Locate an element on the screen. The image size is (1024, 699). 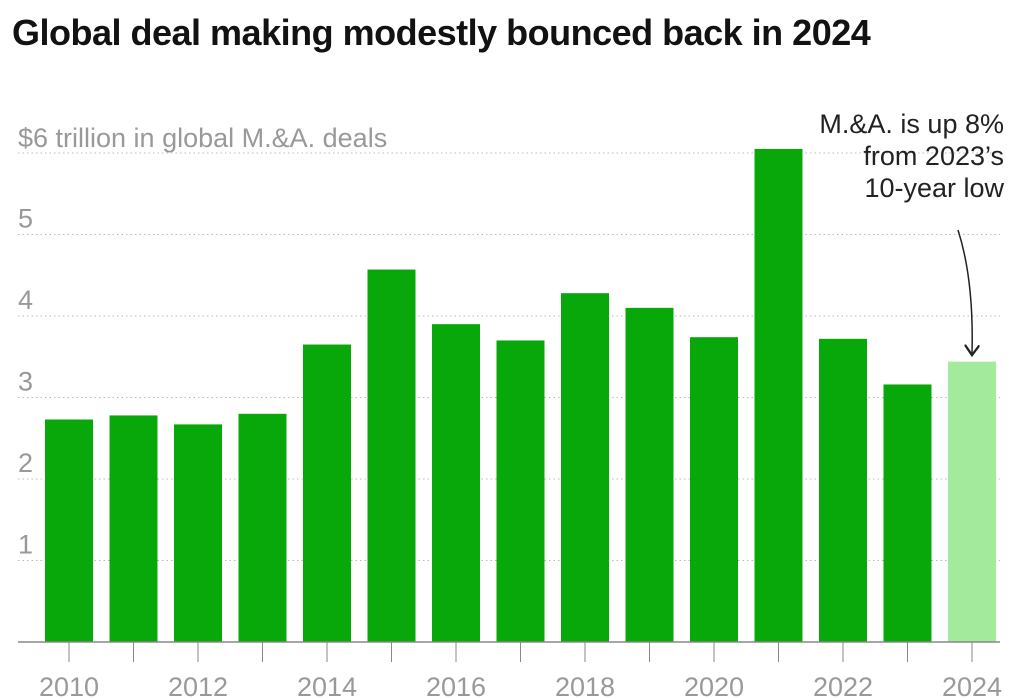
y-tick-label-3: 3 is located at coordinates (25, 382).